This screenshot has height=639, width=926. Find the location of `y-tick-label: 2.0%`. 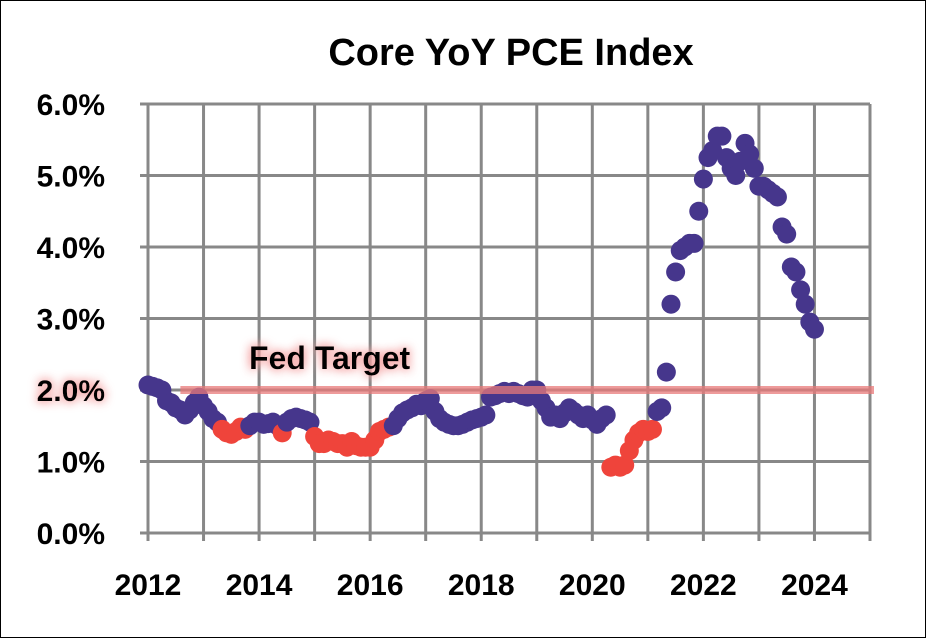

y-tick-label: 2.0% is located at coordinates (71, 391).